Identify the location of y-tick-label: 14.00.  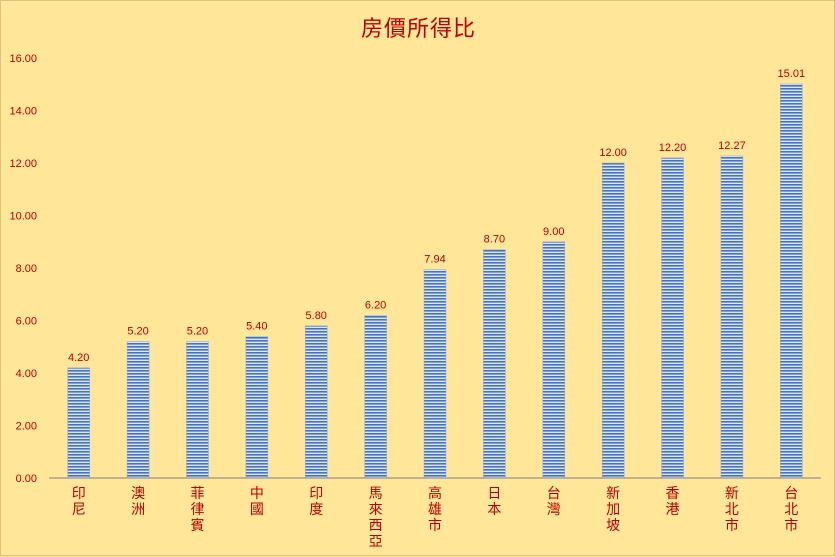
(23, 112).